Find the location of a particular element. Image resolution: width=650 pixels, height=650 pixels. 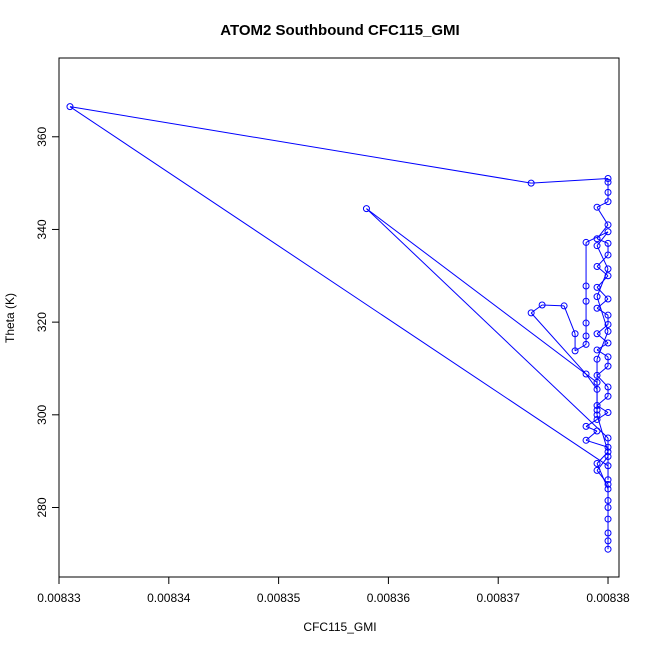

y-tick-label: 340 is located at coordinates (42, 229).